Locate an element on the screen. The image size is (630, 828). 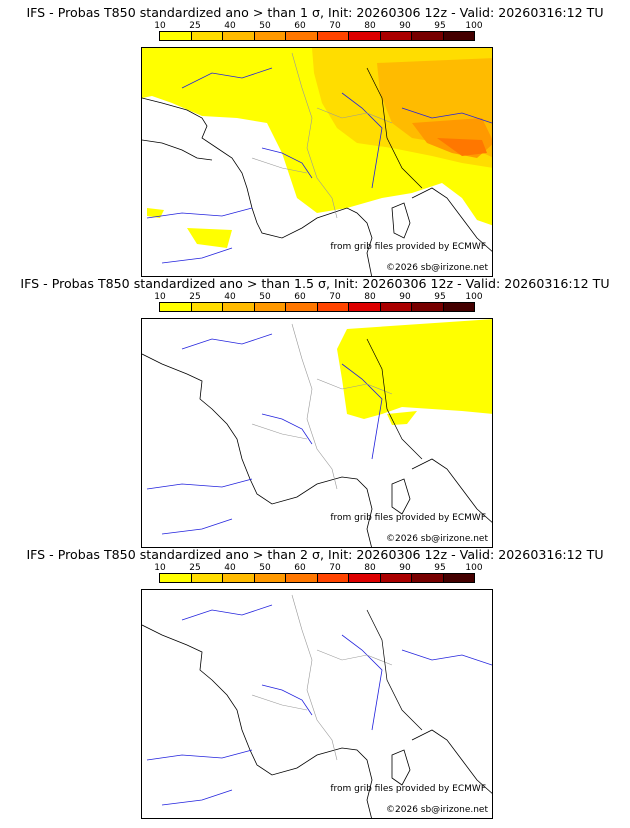
scale-label: 100 is located at coordinates (474, 297).